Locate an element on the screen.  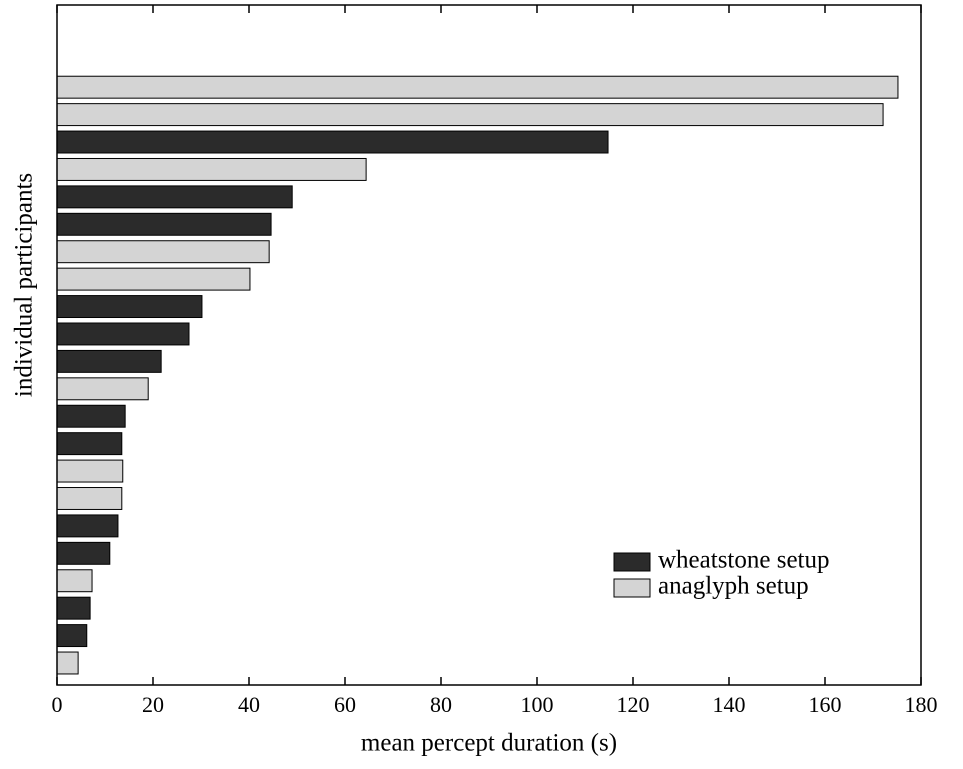
x-tick-label: 40 is located at coordinates (249, 704).